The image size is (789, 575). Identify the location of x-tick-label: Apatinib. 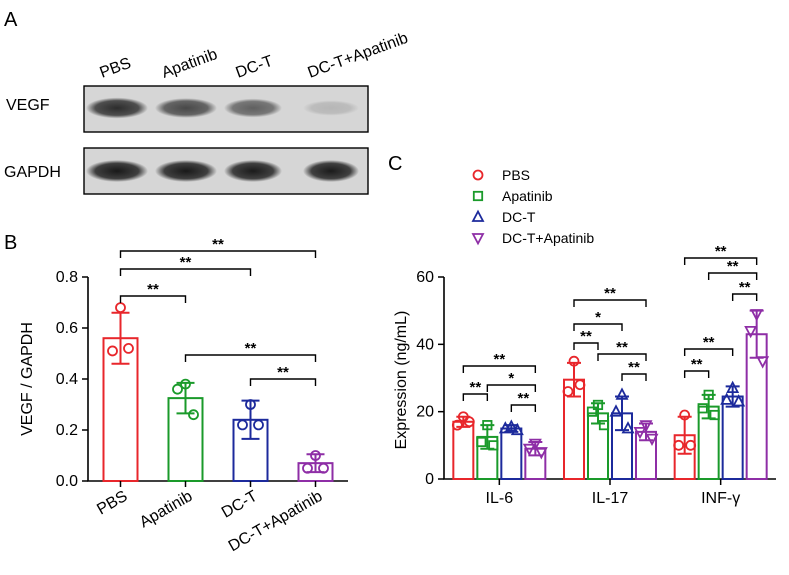
(166, 510).